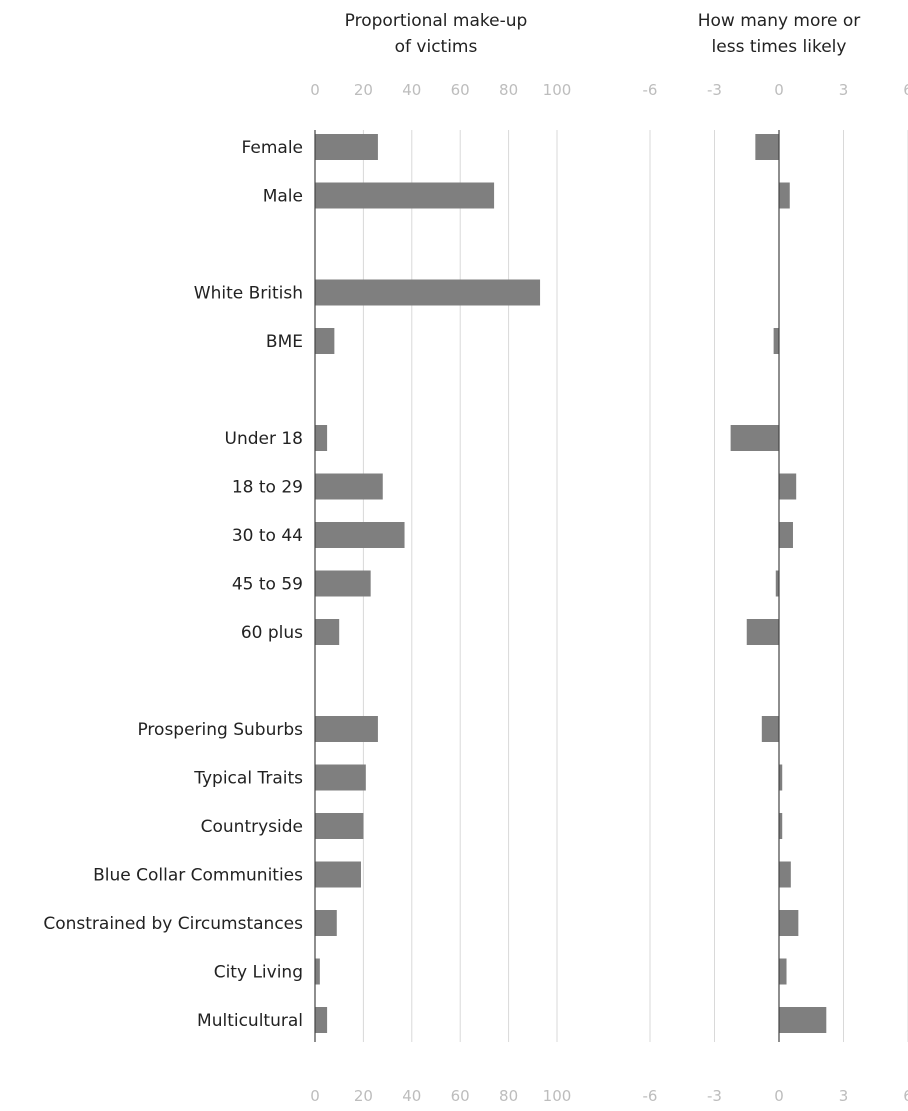 The image size is (908, 1111). What do you see at coordinates (272, 633) in the screenshot?
I see `category-label: 60 plus` at bounding box center [272, 633].